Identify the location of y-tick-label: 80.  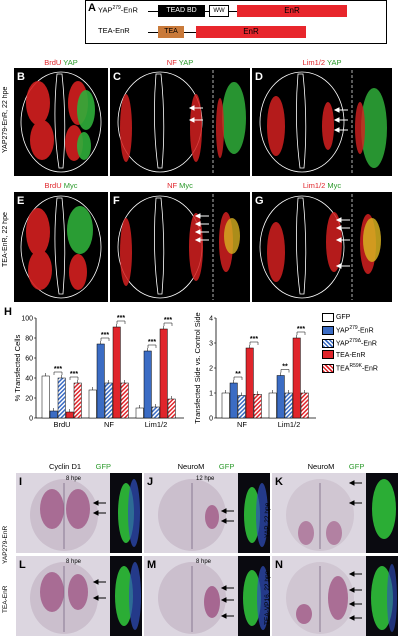
(29, 339).